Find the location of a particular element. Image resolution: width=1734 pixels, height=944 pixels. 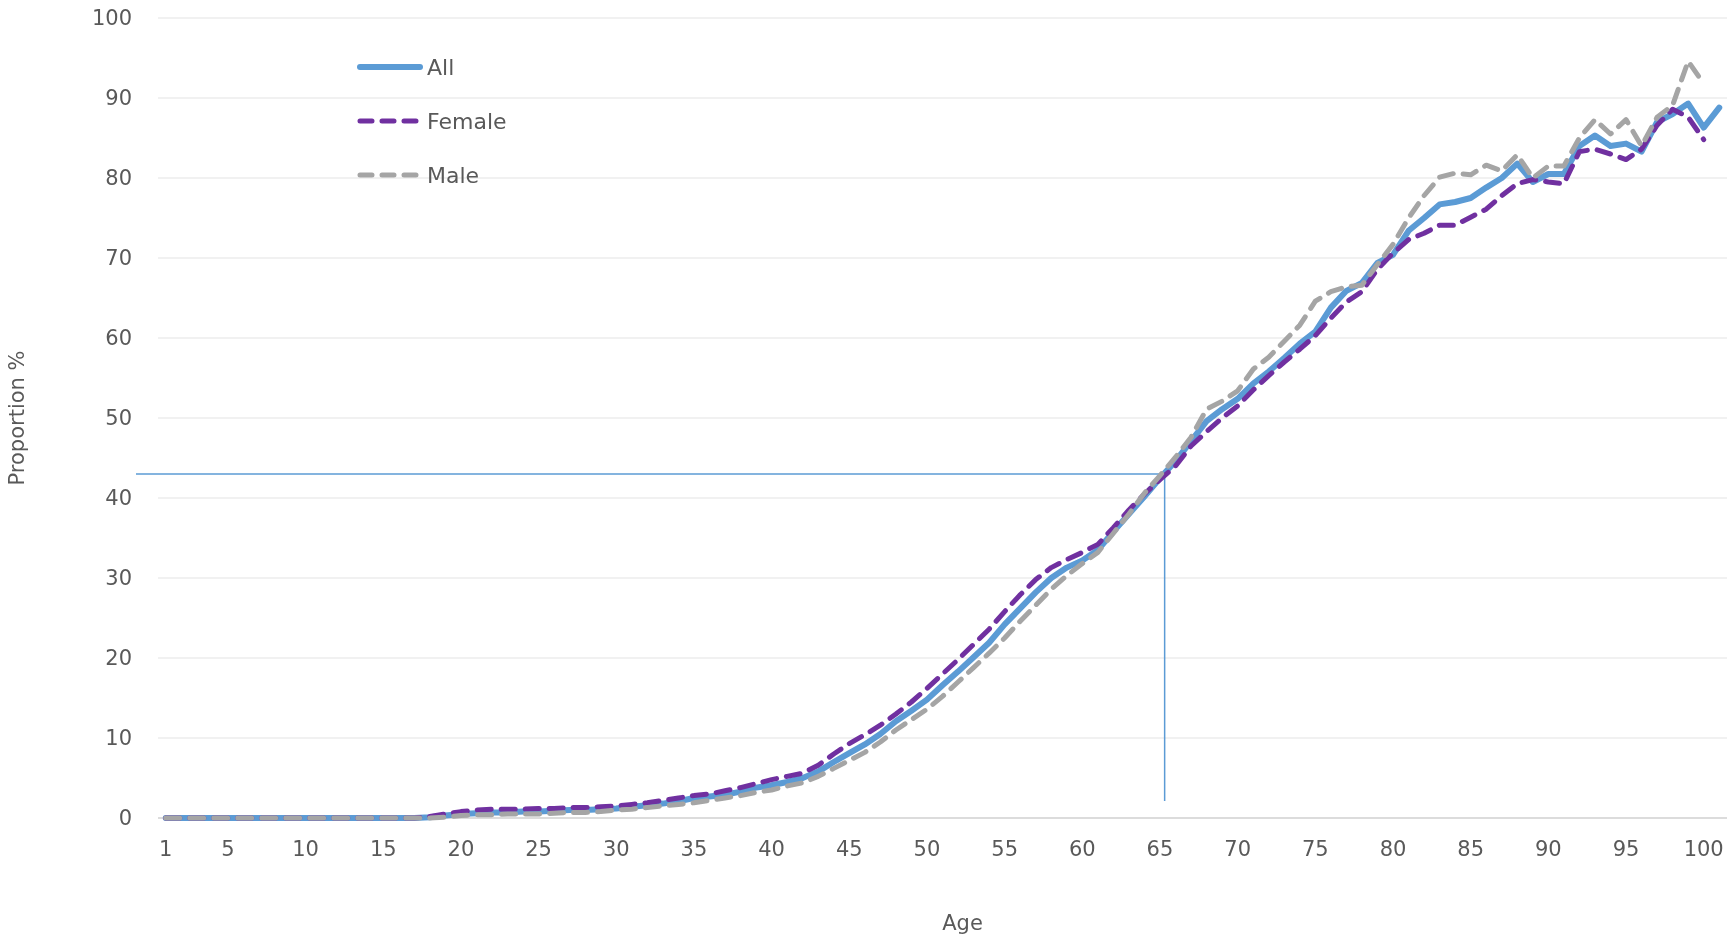

legend-label: Male is located at coordinates (453, 175).